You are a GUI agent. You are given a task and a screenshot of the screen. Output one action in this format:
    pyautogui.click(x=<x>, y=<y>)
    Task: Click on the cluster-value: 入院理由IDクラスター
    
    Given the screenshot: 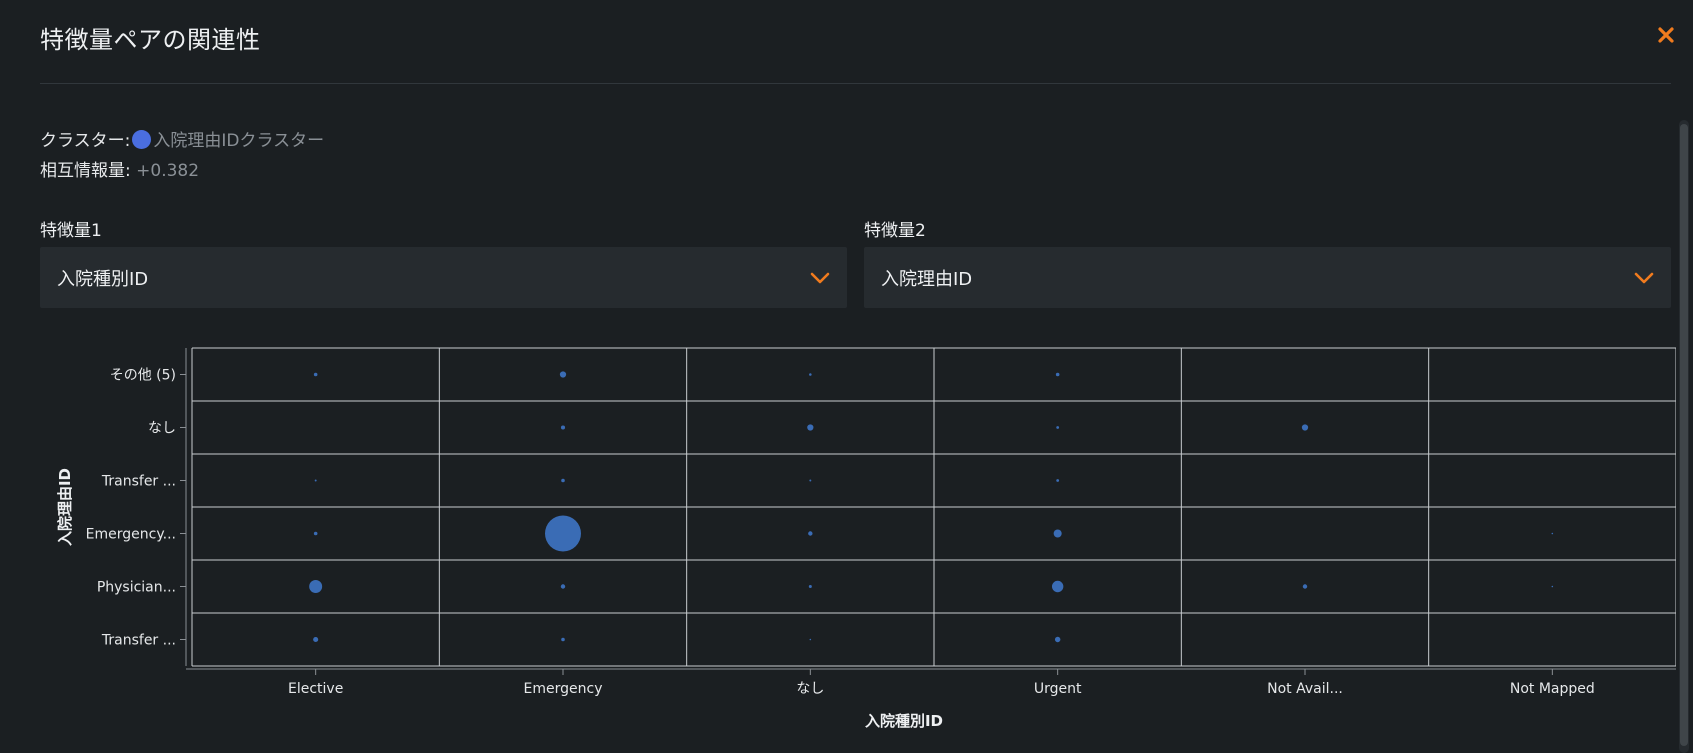 What is the action you would take?
    pyautogui.click(x=239, y=141)
    